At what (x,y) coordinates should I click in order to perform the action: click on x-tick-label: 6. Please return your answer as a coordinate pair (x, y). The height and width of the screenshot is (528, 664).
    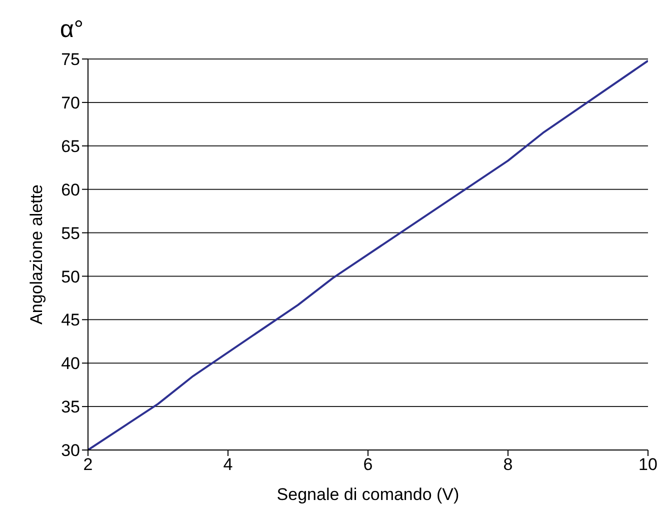
    Looking at the image, I should click on (368, 464).